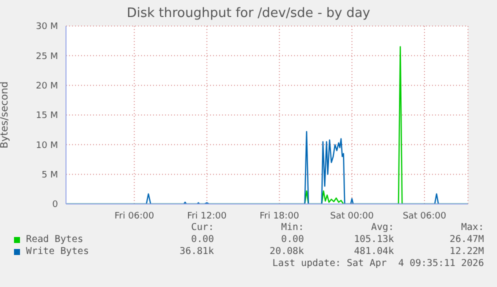 The width and height of the screenshot is (497, 287). Describe the element at coordinates (50, 175) in the screenshot. I see `y-tick-label: 5 M` at that location.